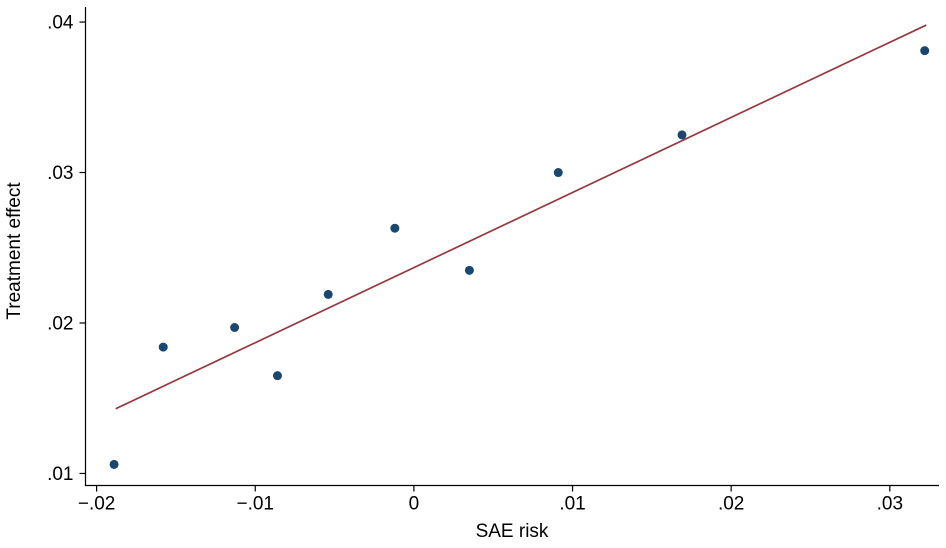 This screenshot has width=946, height=548. Describe the element at coordinates (890, 504) in the screenshot. I see `x-tick-label: .03` at that location.